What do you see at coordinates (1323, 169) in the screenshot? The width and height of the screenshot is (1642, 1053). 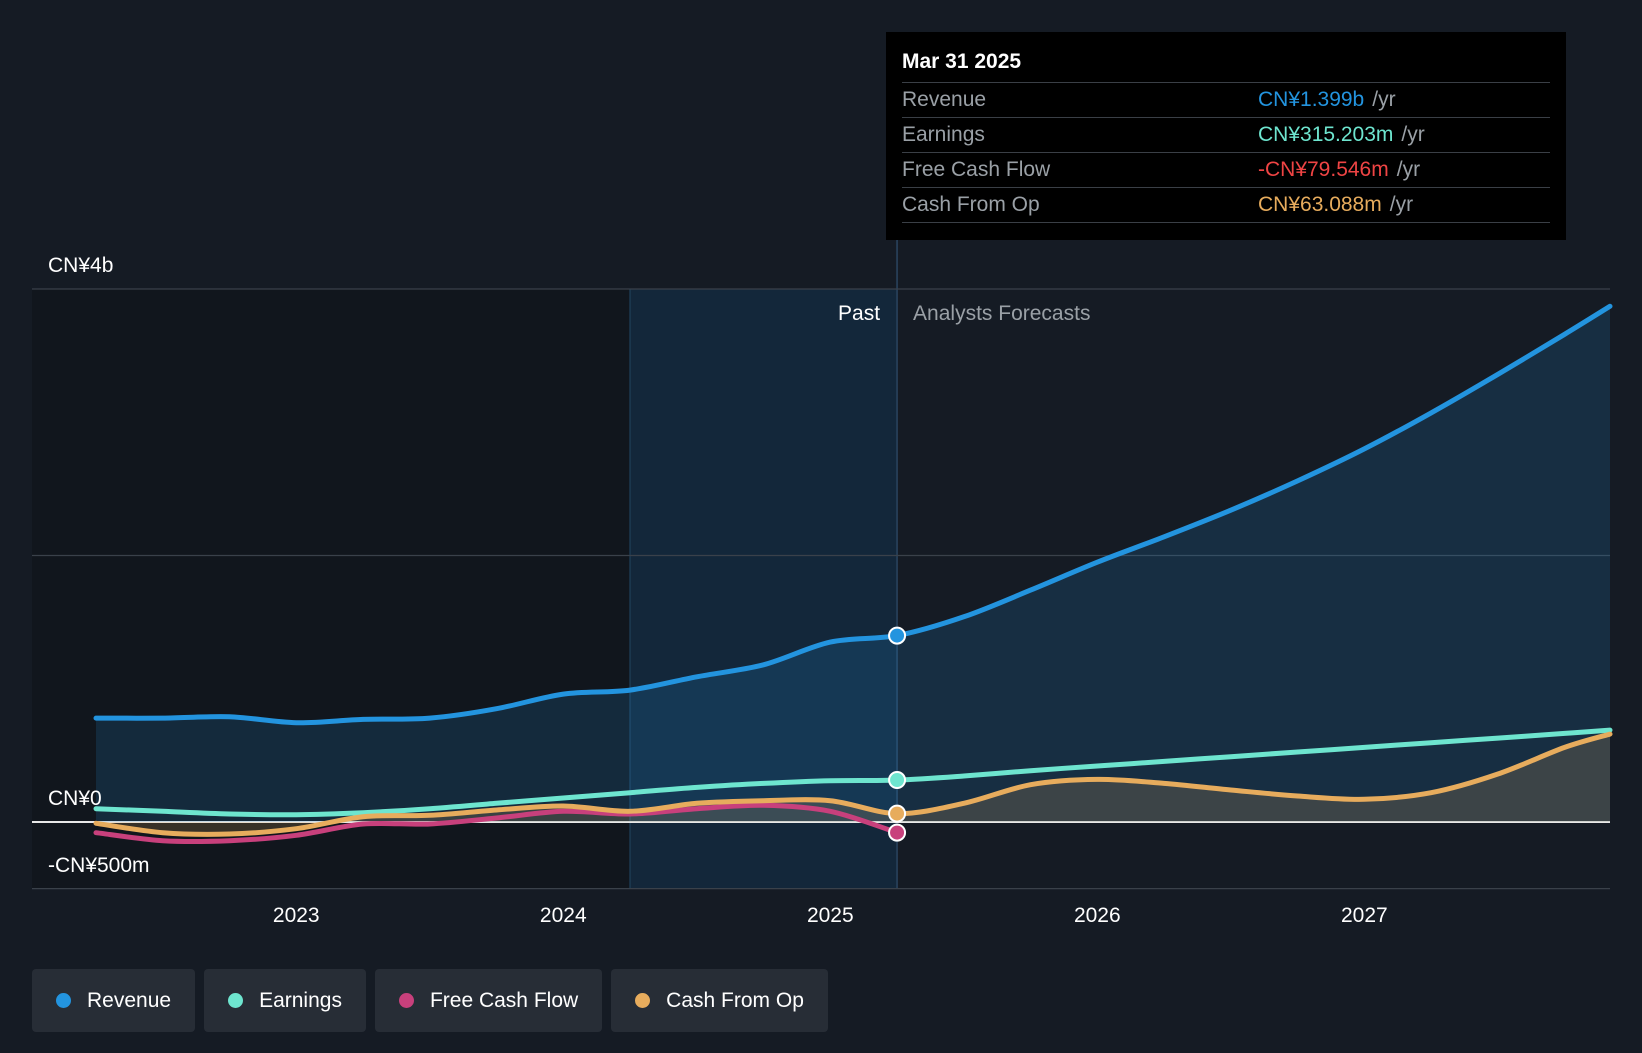 I see `tooltip-value: -CN¥79.546m` at bounding box center [1323, 169].